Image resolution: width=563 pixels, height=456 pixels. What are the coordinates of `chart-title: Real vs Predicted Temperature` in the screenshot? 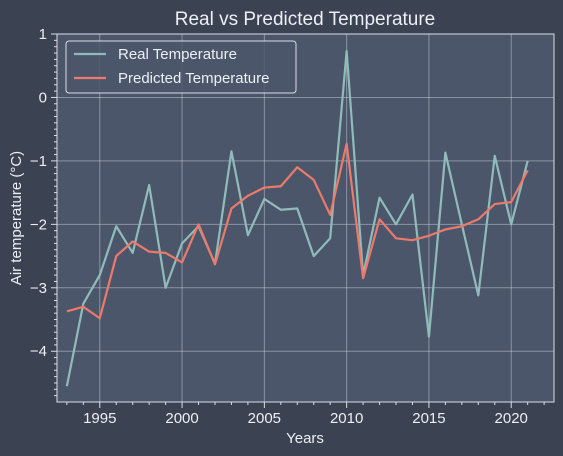 It's located at (305, 19).